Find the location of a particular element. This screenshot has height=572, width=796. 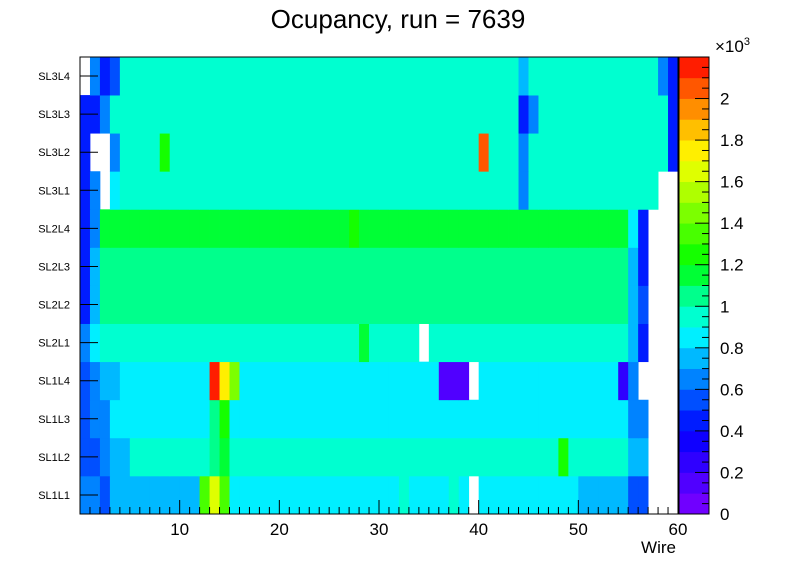

x-tick-label: 20 is located at coordinates (279, 529).